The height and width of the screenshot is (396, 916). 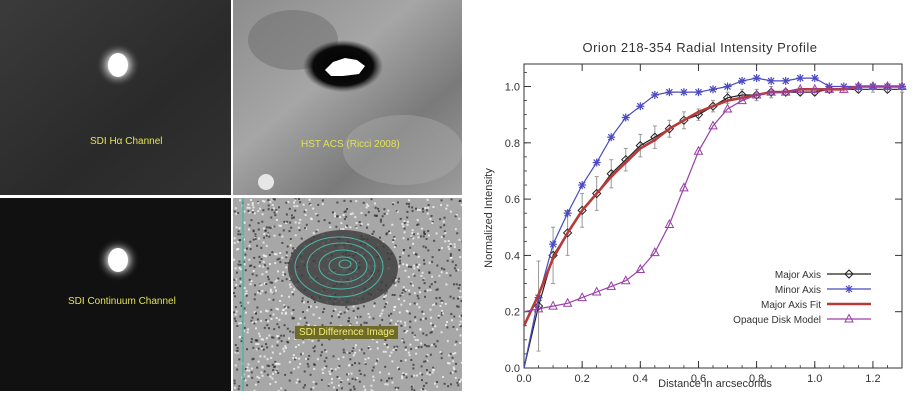 I want to click on legend-marker-minor-axis, so click(x=849, y=289).